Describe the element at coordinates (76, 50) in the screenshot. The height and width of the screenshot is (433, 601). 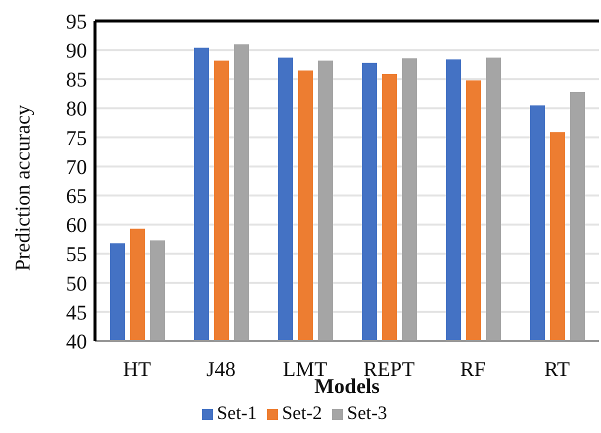
I see `y-tick-label: 90` at that location.